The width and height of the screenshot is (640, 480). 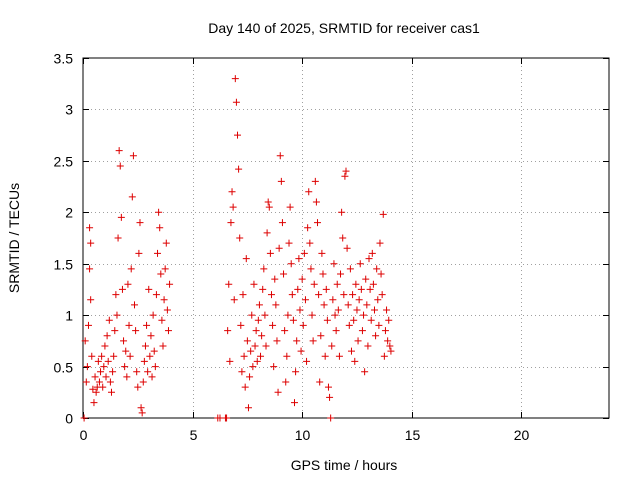 What do you see at coordinates (64, 162) in the screenshot?
I see `y-tick-label: 2.5` at bounding box center [64, 162].